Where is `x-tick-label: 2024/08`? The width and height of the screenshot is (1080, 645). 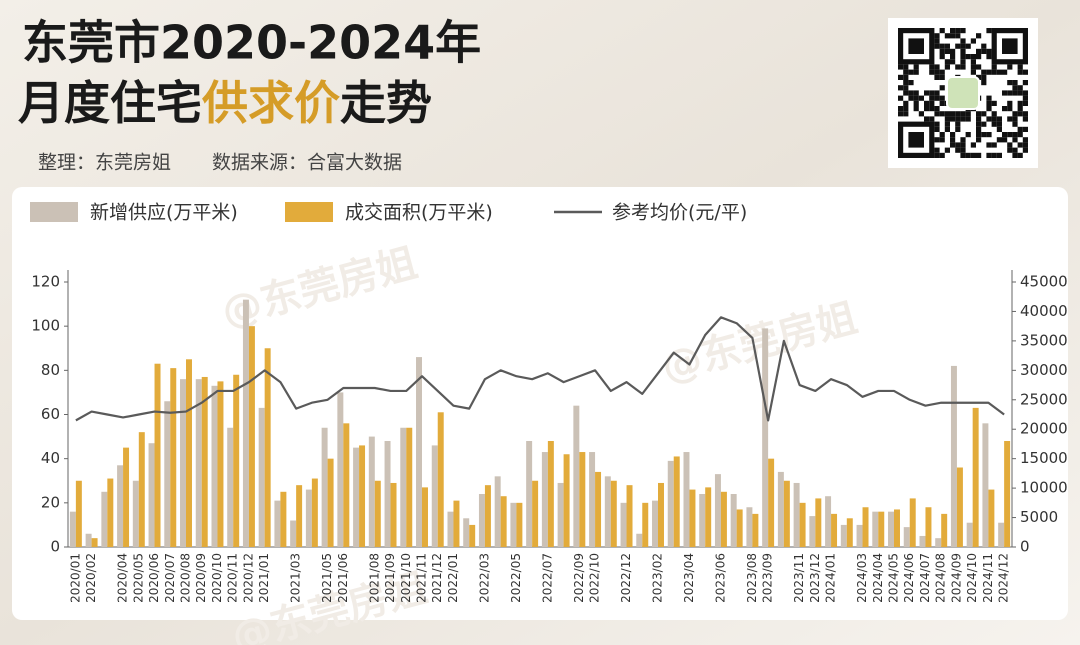
x-tick-label: 2024/08 is located at coordinates (941, 578).